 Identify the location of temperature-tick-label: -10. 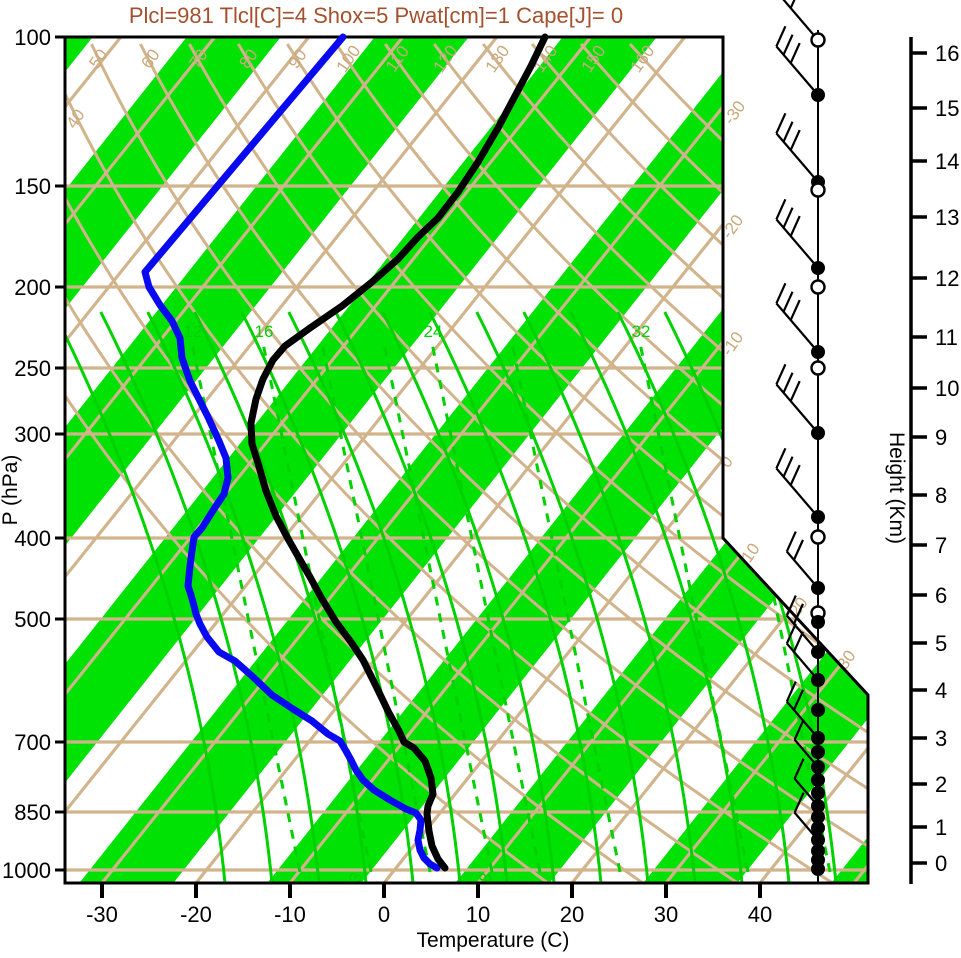
(290, 914).